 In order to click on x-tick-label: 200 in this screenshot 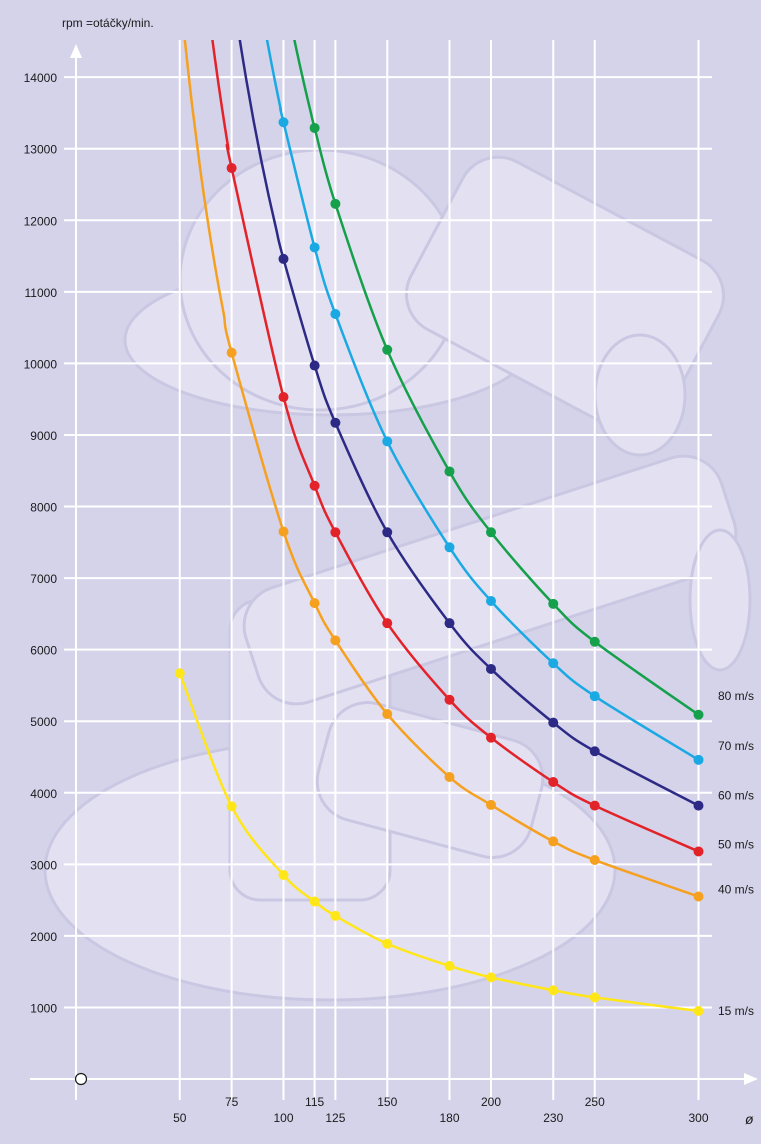, I will do `click(491, 1102)`.